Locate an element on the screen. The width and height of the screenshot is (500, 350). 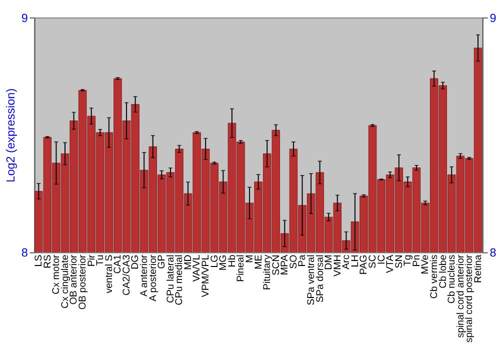
x-tick-label: VPM/VPL is located at coordinates (206, 276).